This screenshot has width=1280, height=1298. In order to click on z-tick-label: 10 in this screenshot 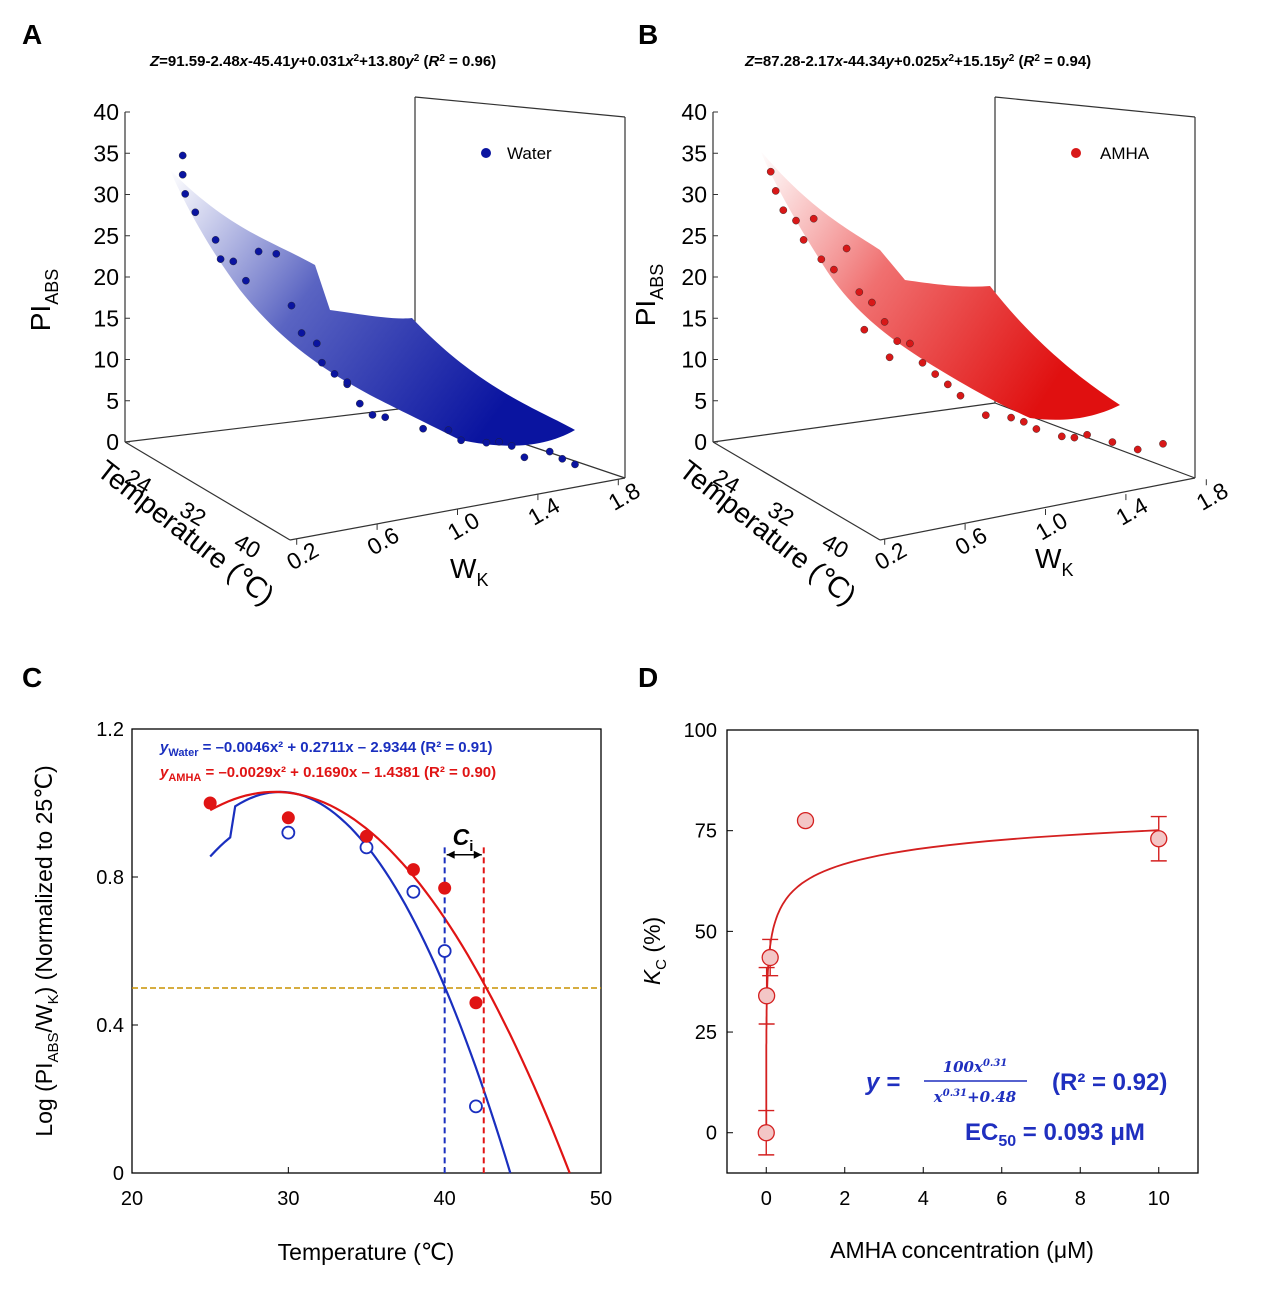, I will do `click(694, 360)`.